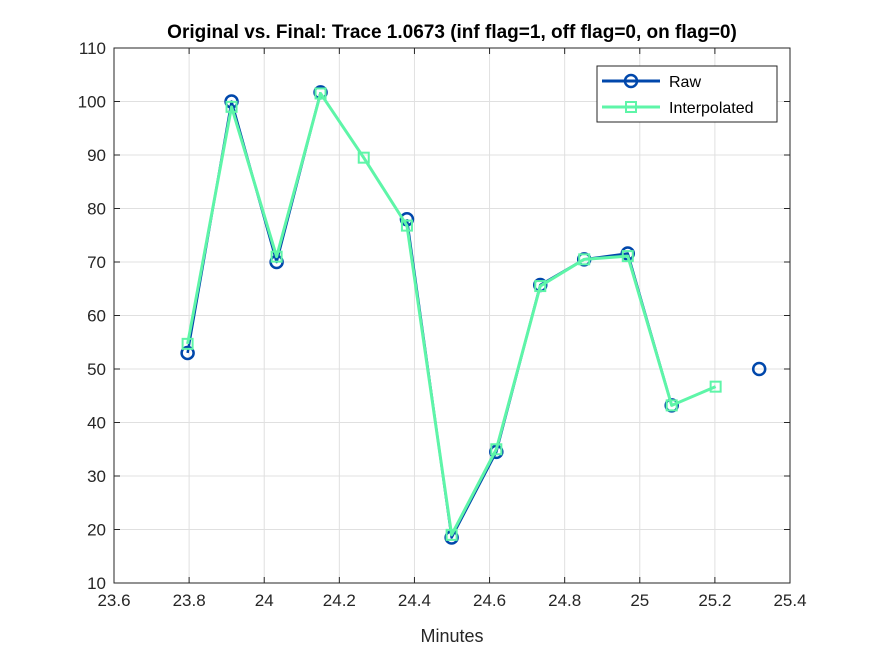 This screenshot has height=661, width=875. I want to click on legend-raw-marker, so click(631, 81).